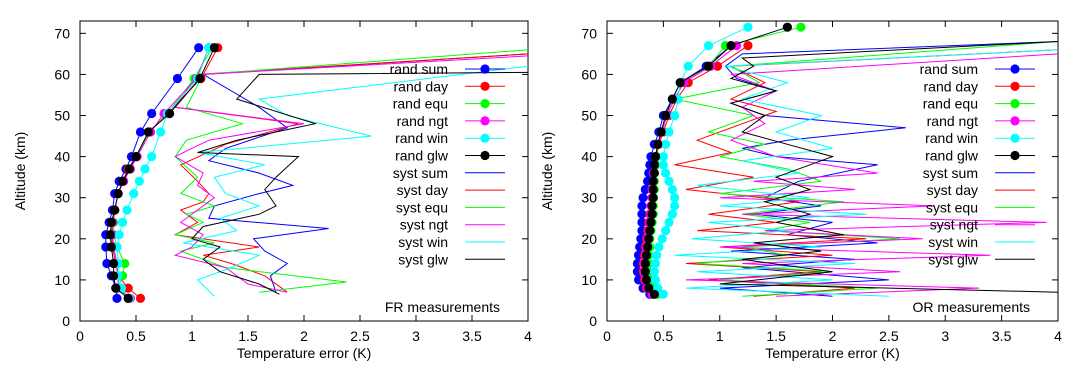 This screenshot has width=1067, height=381. What do you see at coordinates (720, 336) in the screenshot?
I see `x-tick-label: 1` at bounding box center [720, 336].